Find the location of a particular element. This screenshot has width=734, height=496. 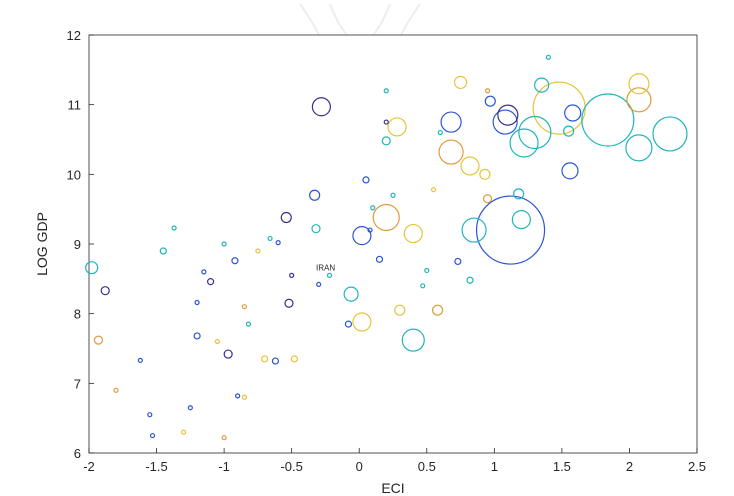

annotations: IRAN is located at coordinates (325, 268).